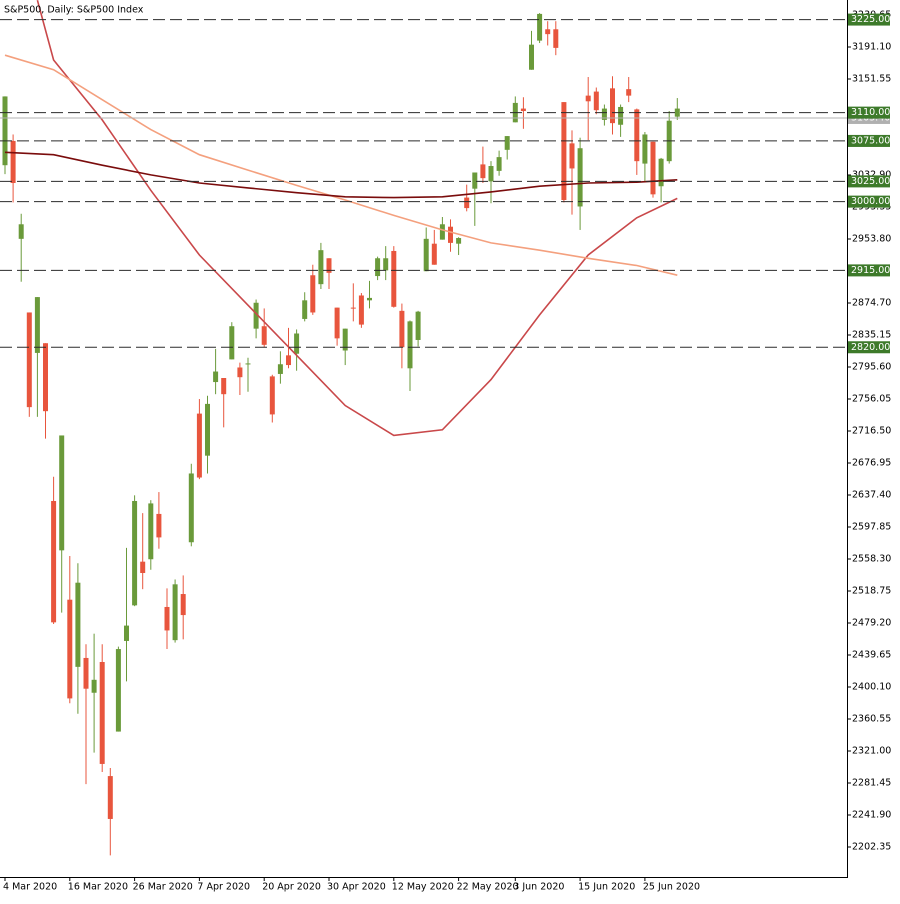 The width and height of the screenshot is (900, 904). Describe the element at coordinates (871, 79) in the screenshot. I see `y-tick-label: 3151.55` at that location.